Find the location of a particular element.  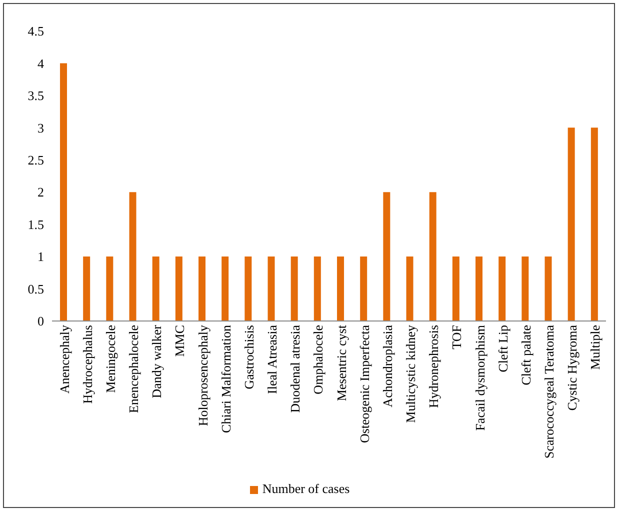

y-tick-label: 4.5 is located at coordinates (36, 31).